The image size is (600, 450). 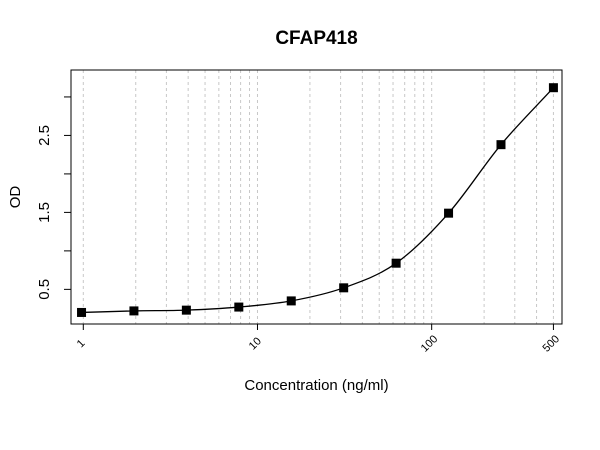 I want to click on y-axis: 0.5 1.5 2.5, so click(x=53, y=198).